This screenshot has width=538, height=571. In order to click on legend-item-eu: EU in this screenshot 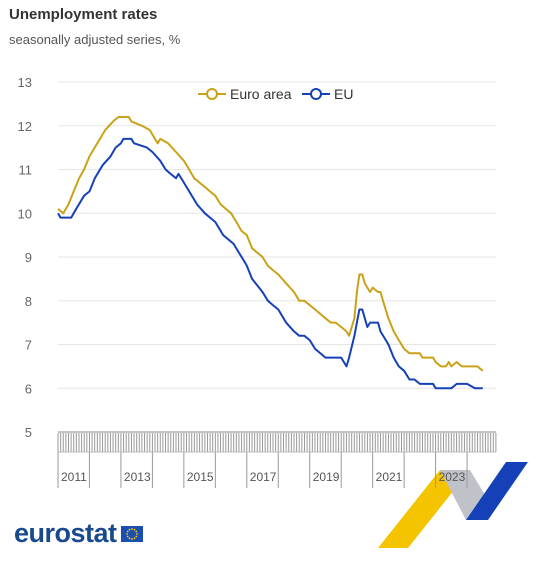, I will do `click(327, 94)`.